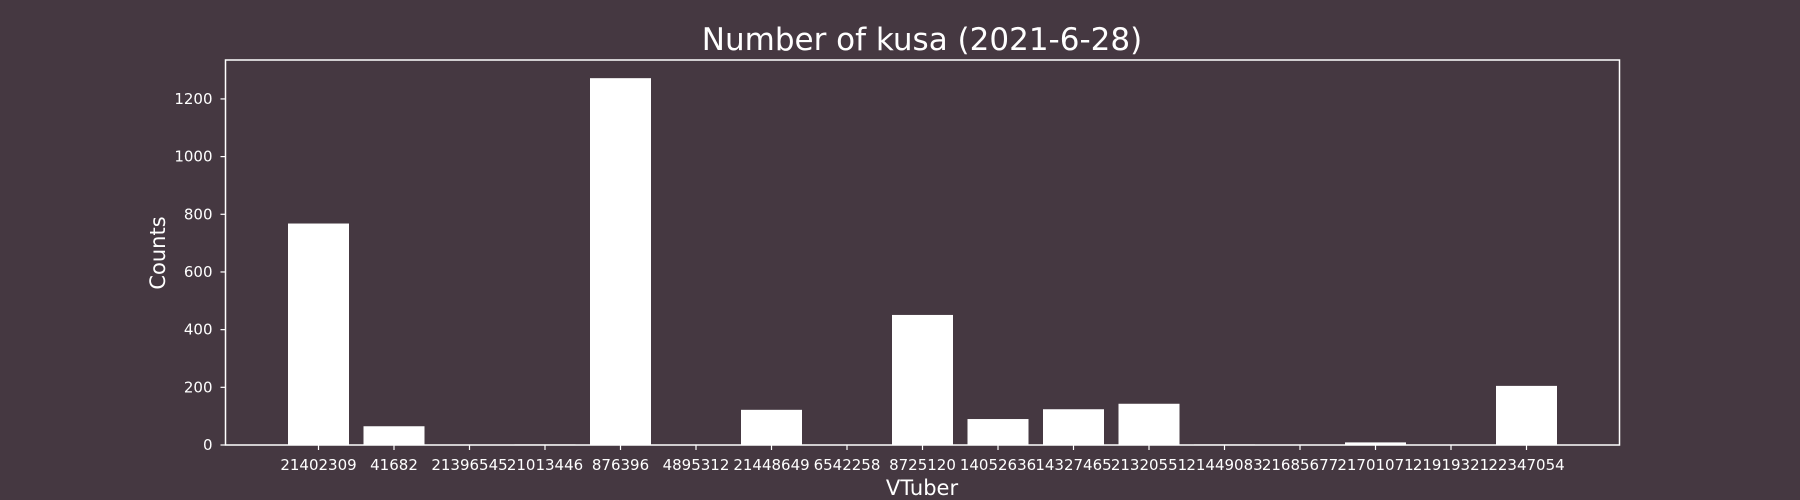  I want to click on x-tick-label: 14327465, so click(1073, 465).